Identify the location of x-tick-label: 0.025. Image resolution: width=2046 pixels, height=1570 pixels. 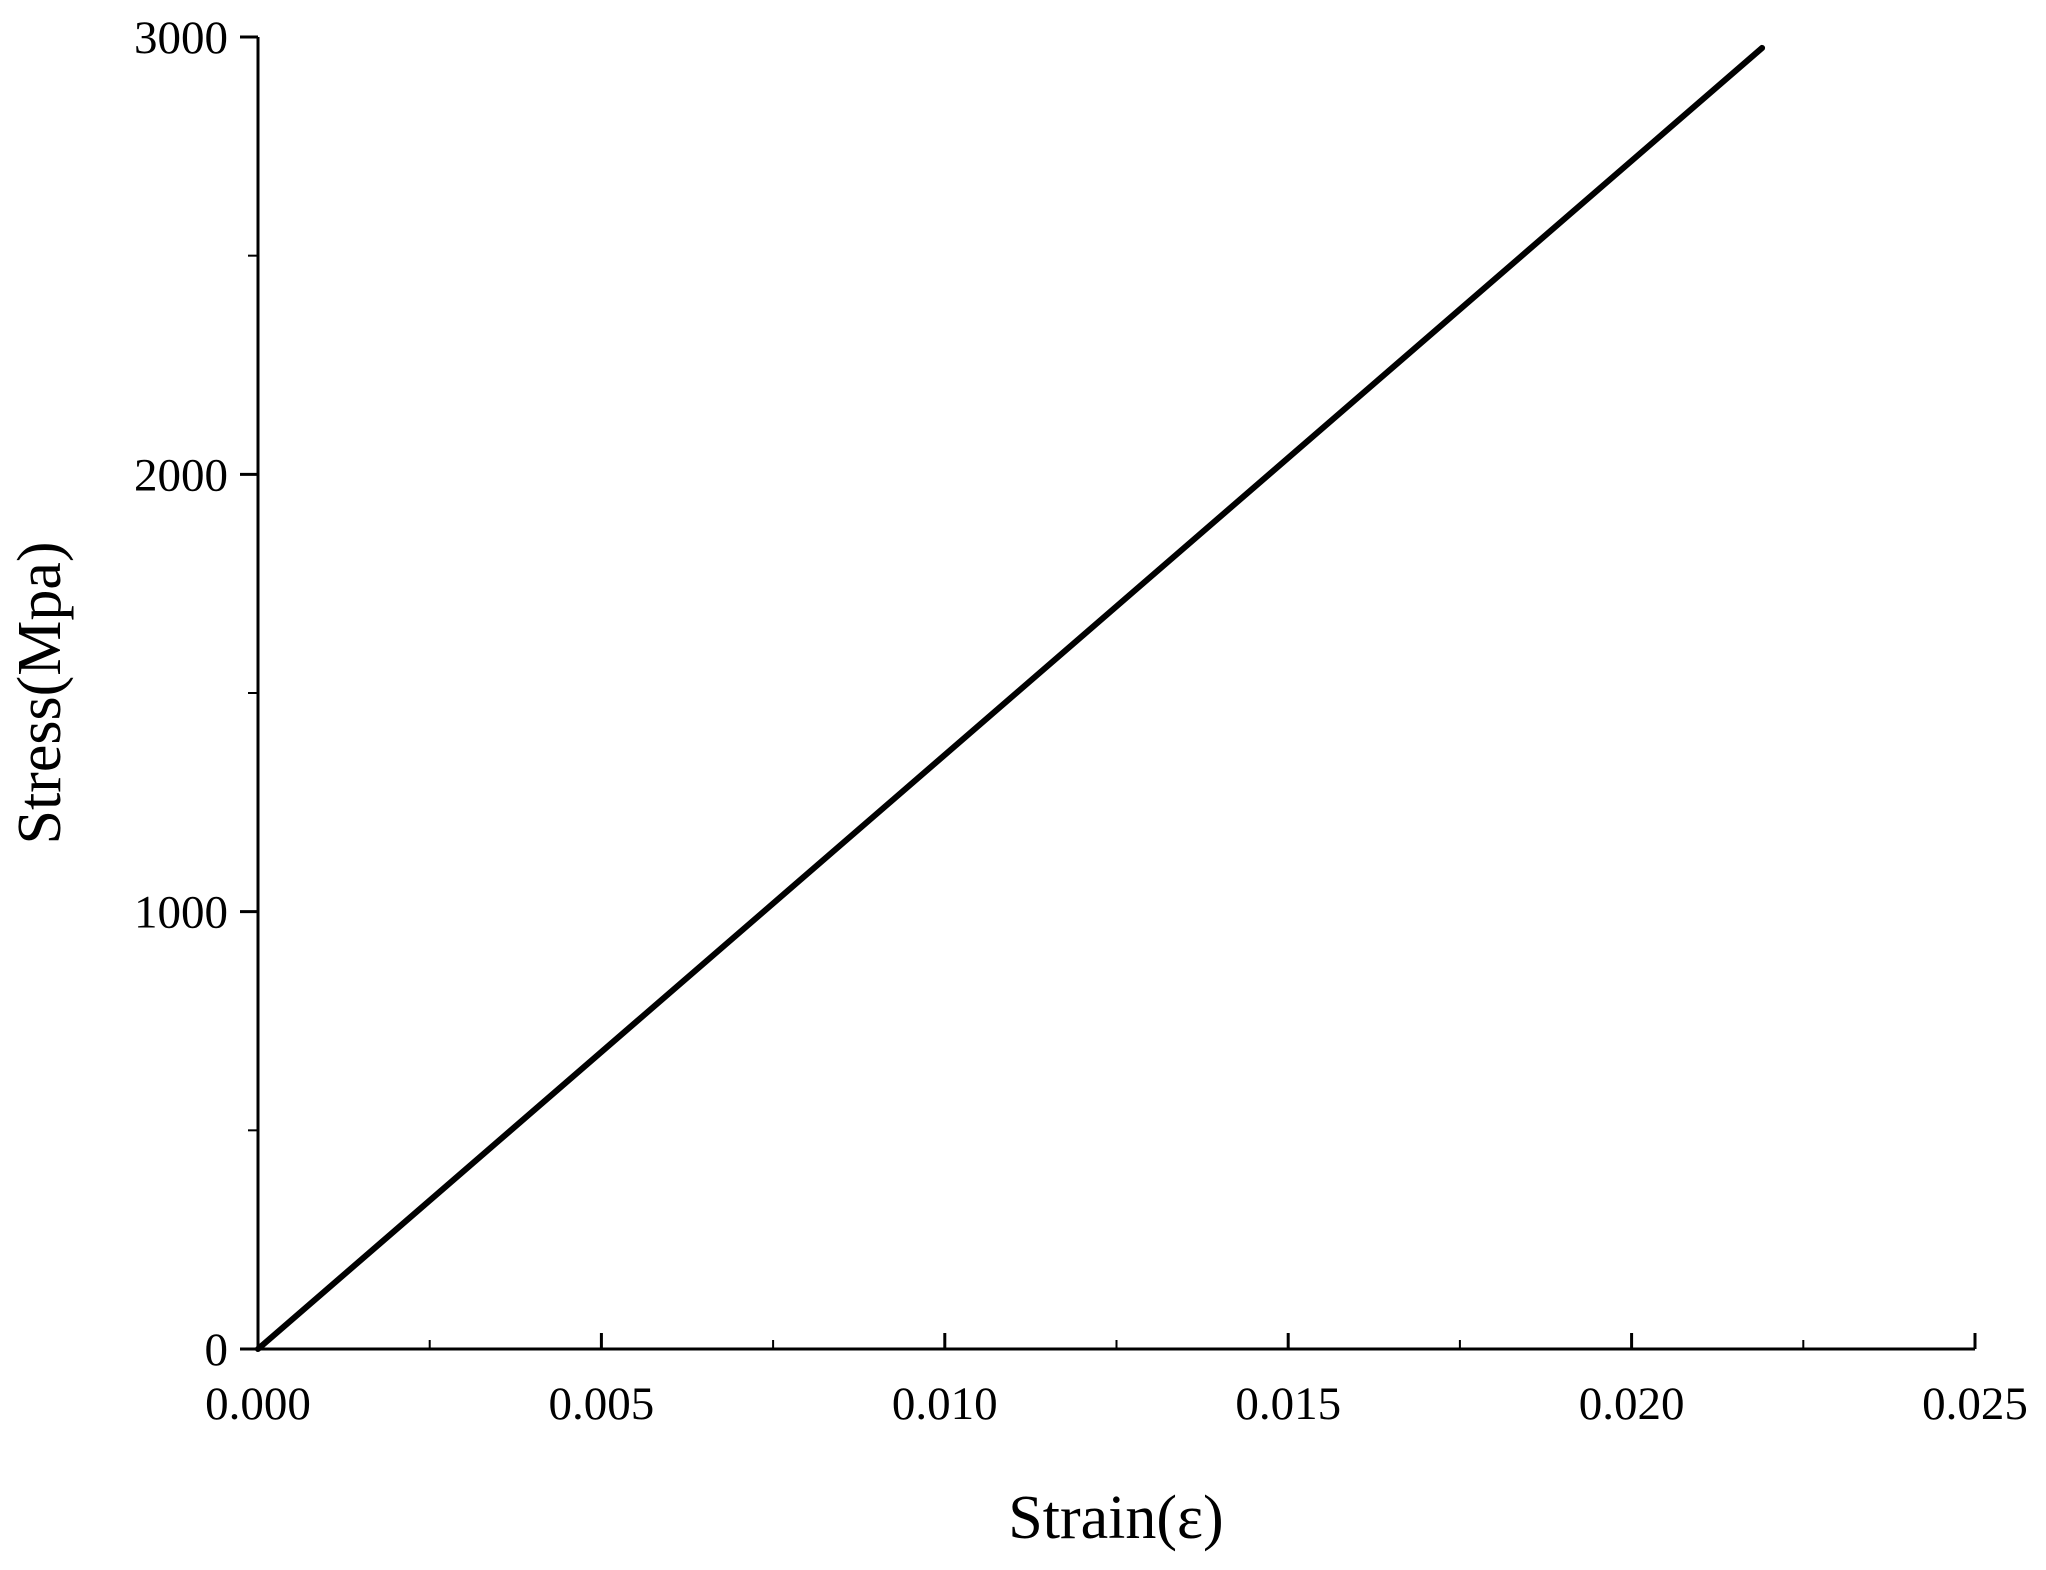
(1975, 1404).